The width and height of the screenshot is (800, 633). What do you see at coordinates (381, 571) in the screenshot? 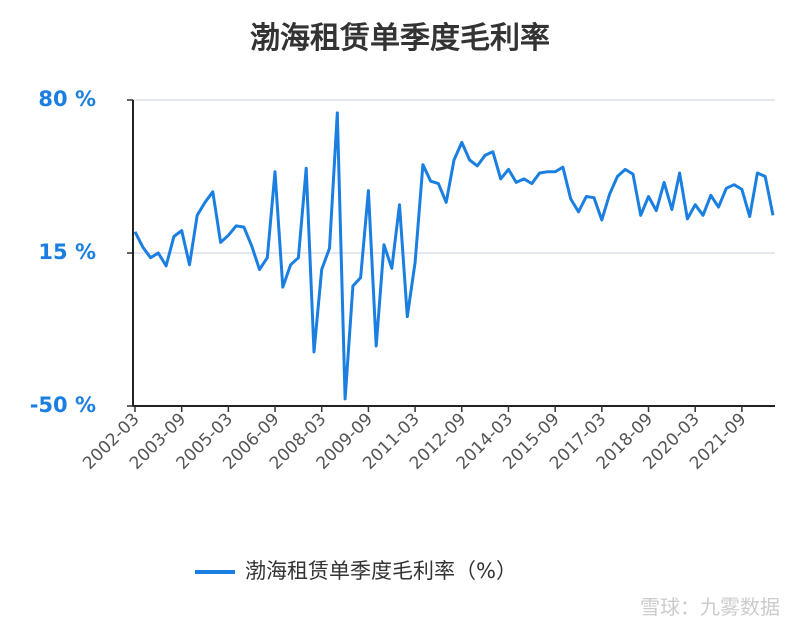
I see `legend-label: 渤海租赁单季度毛利率（%）` at bounding box center [381, 571].